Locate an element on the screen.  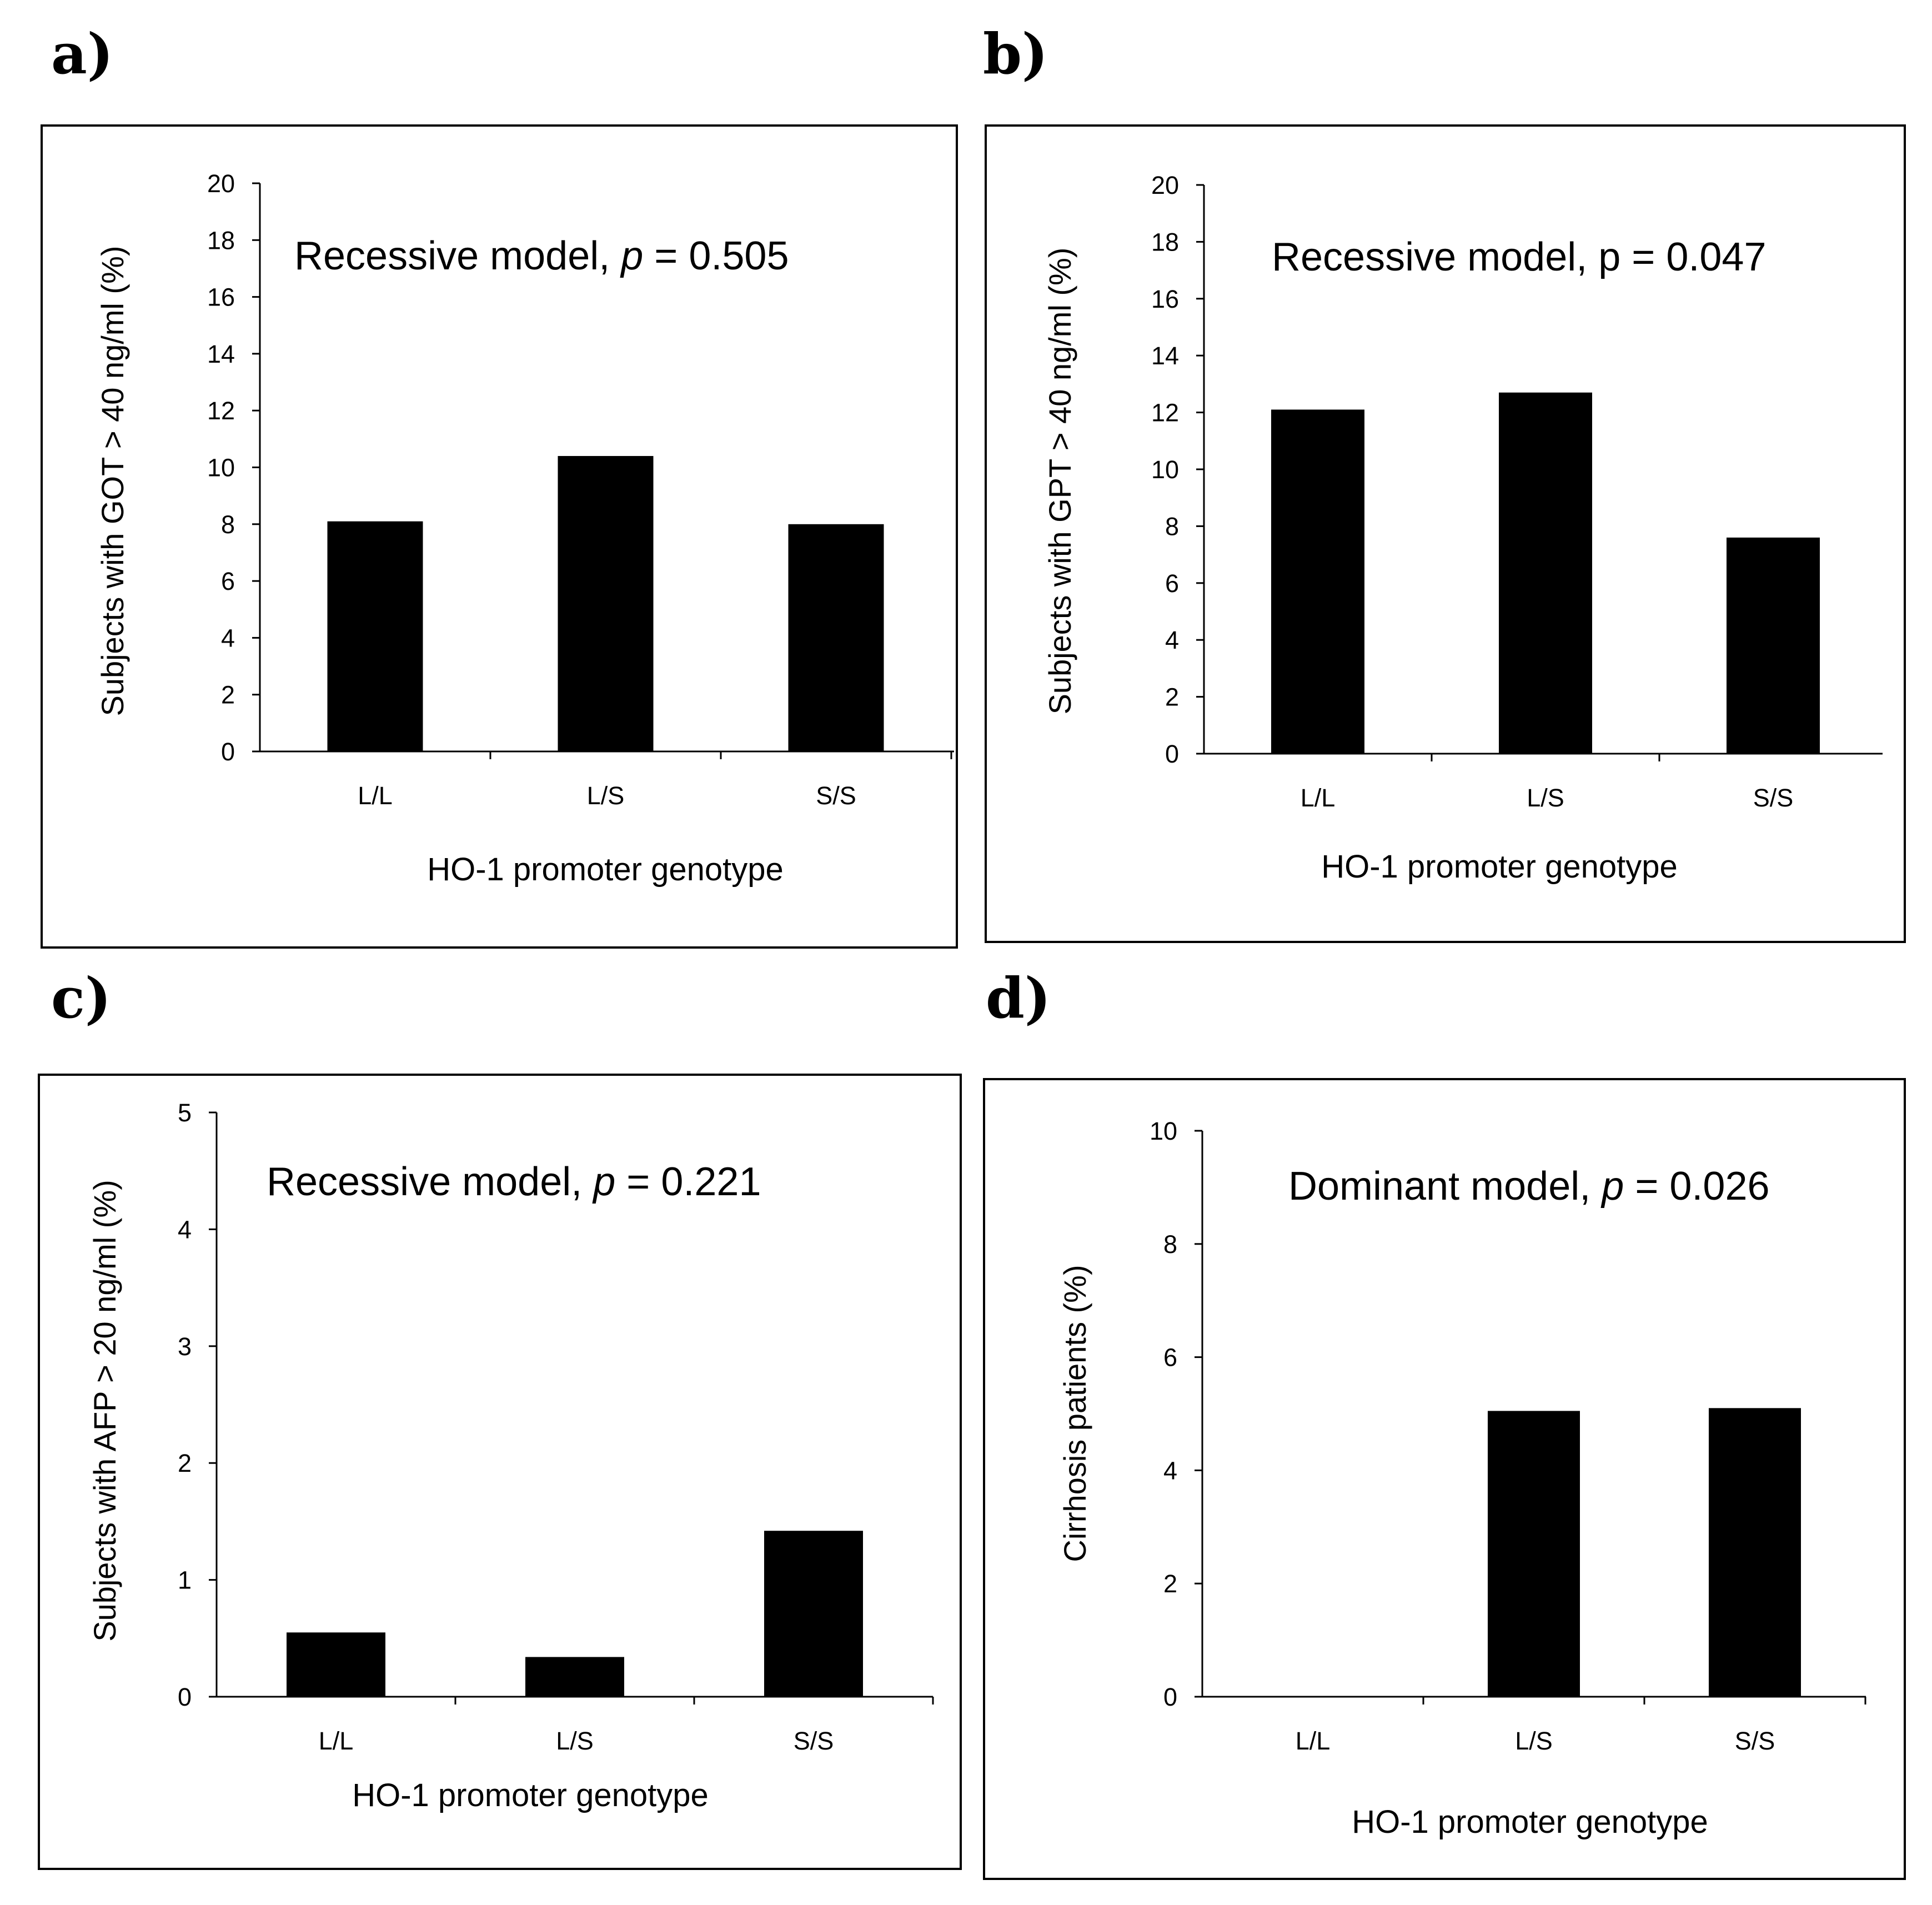
y-axis-label: Cirrhosis patients (%) is located at coordinates (1074, 1413).